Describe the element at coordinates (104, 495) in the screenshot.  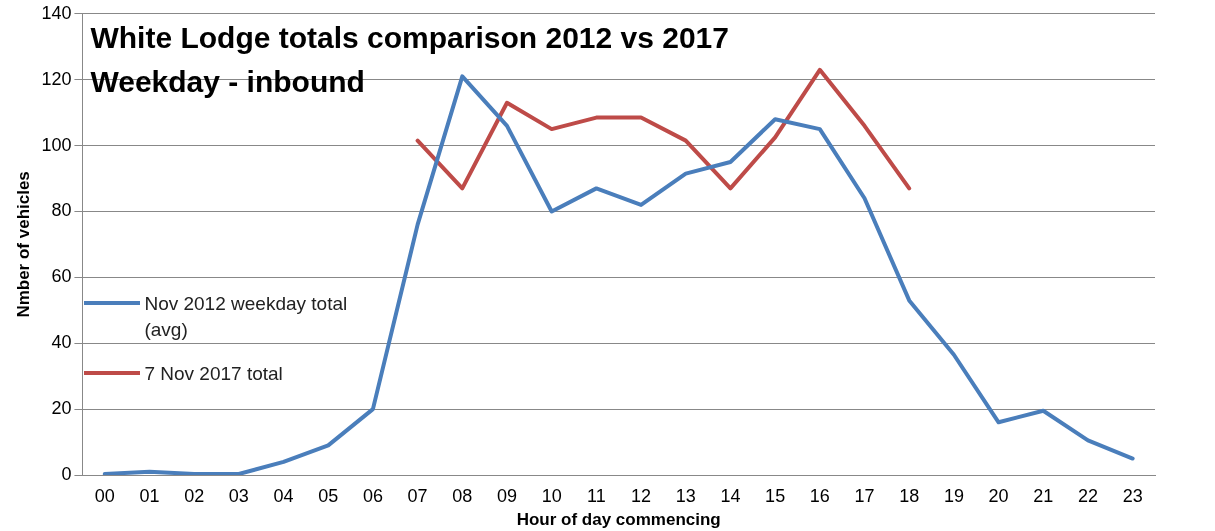
I see `x-tick-label: 00` at that location.